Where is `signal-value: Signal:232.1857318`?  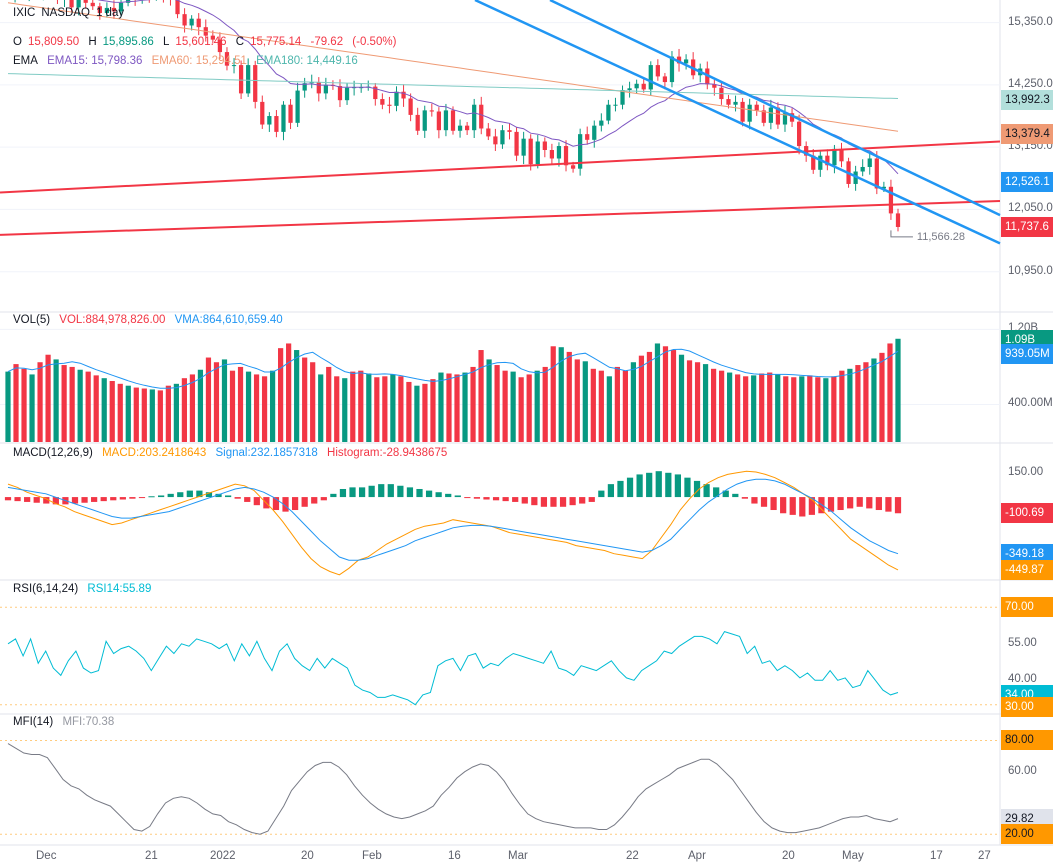
signal-value: Signal:232.1857318 is located at coordinates (266, 453).